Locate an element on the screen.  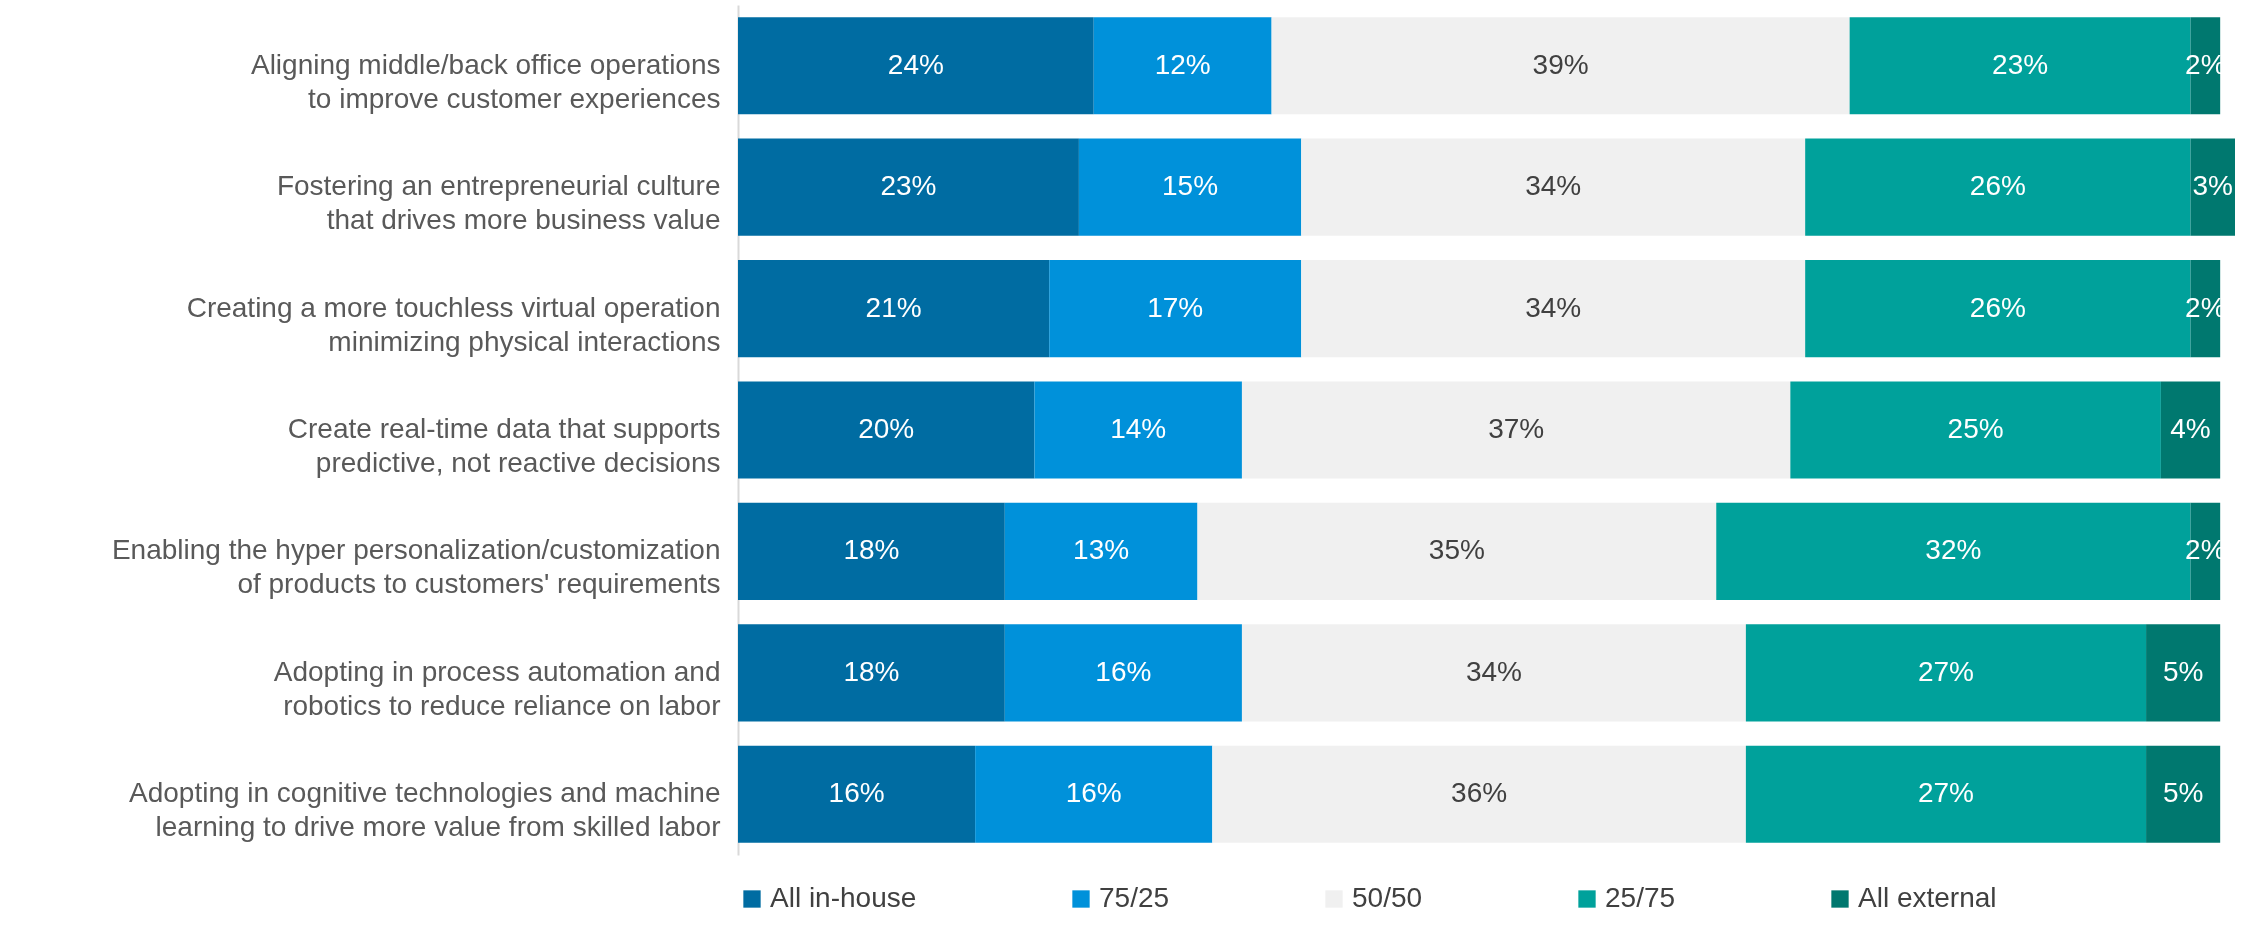
legend-label: 75/25 is located at coordinates (1134, 897).